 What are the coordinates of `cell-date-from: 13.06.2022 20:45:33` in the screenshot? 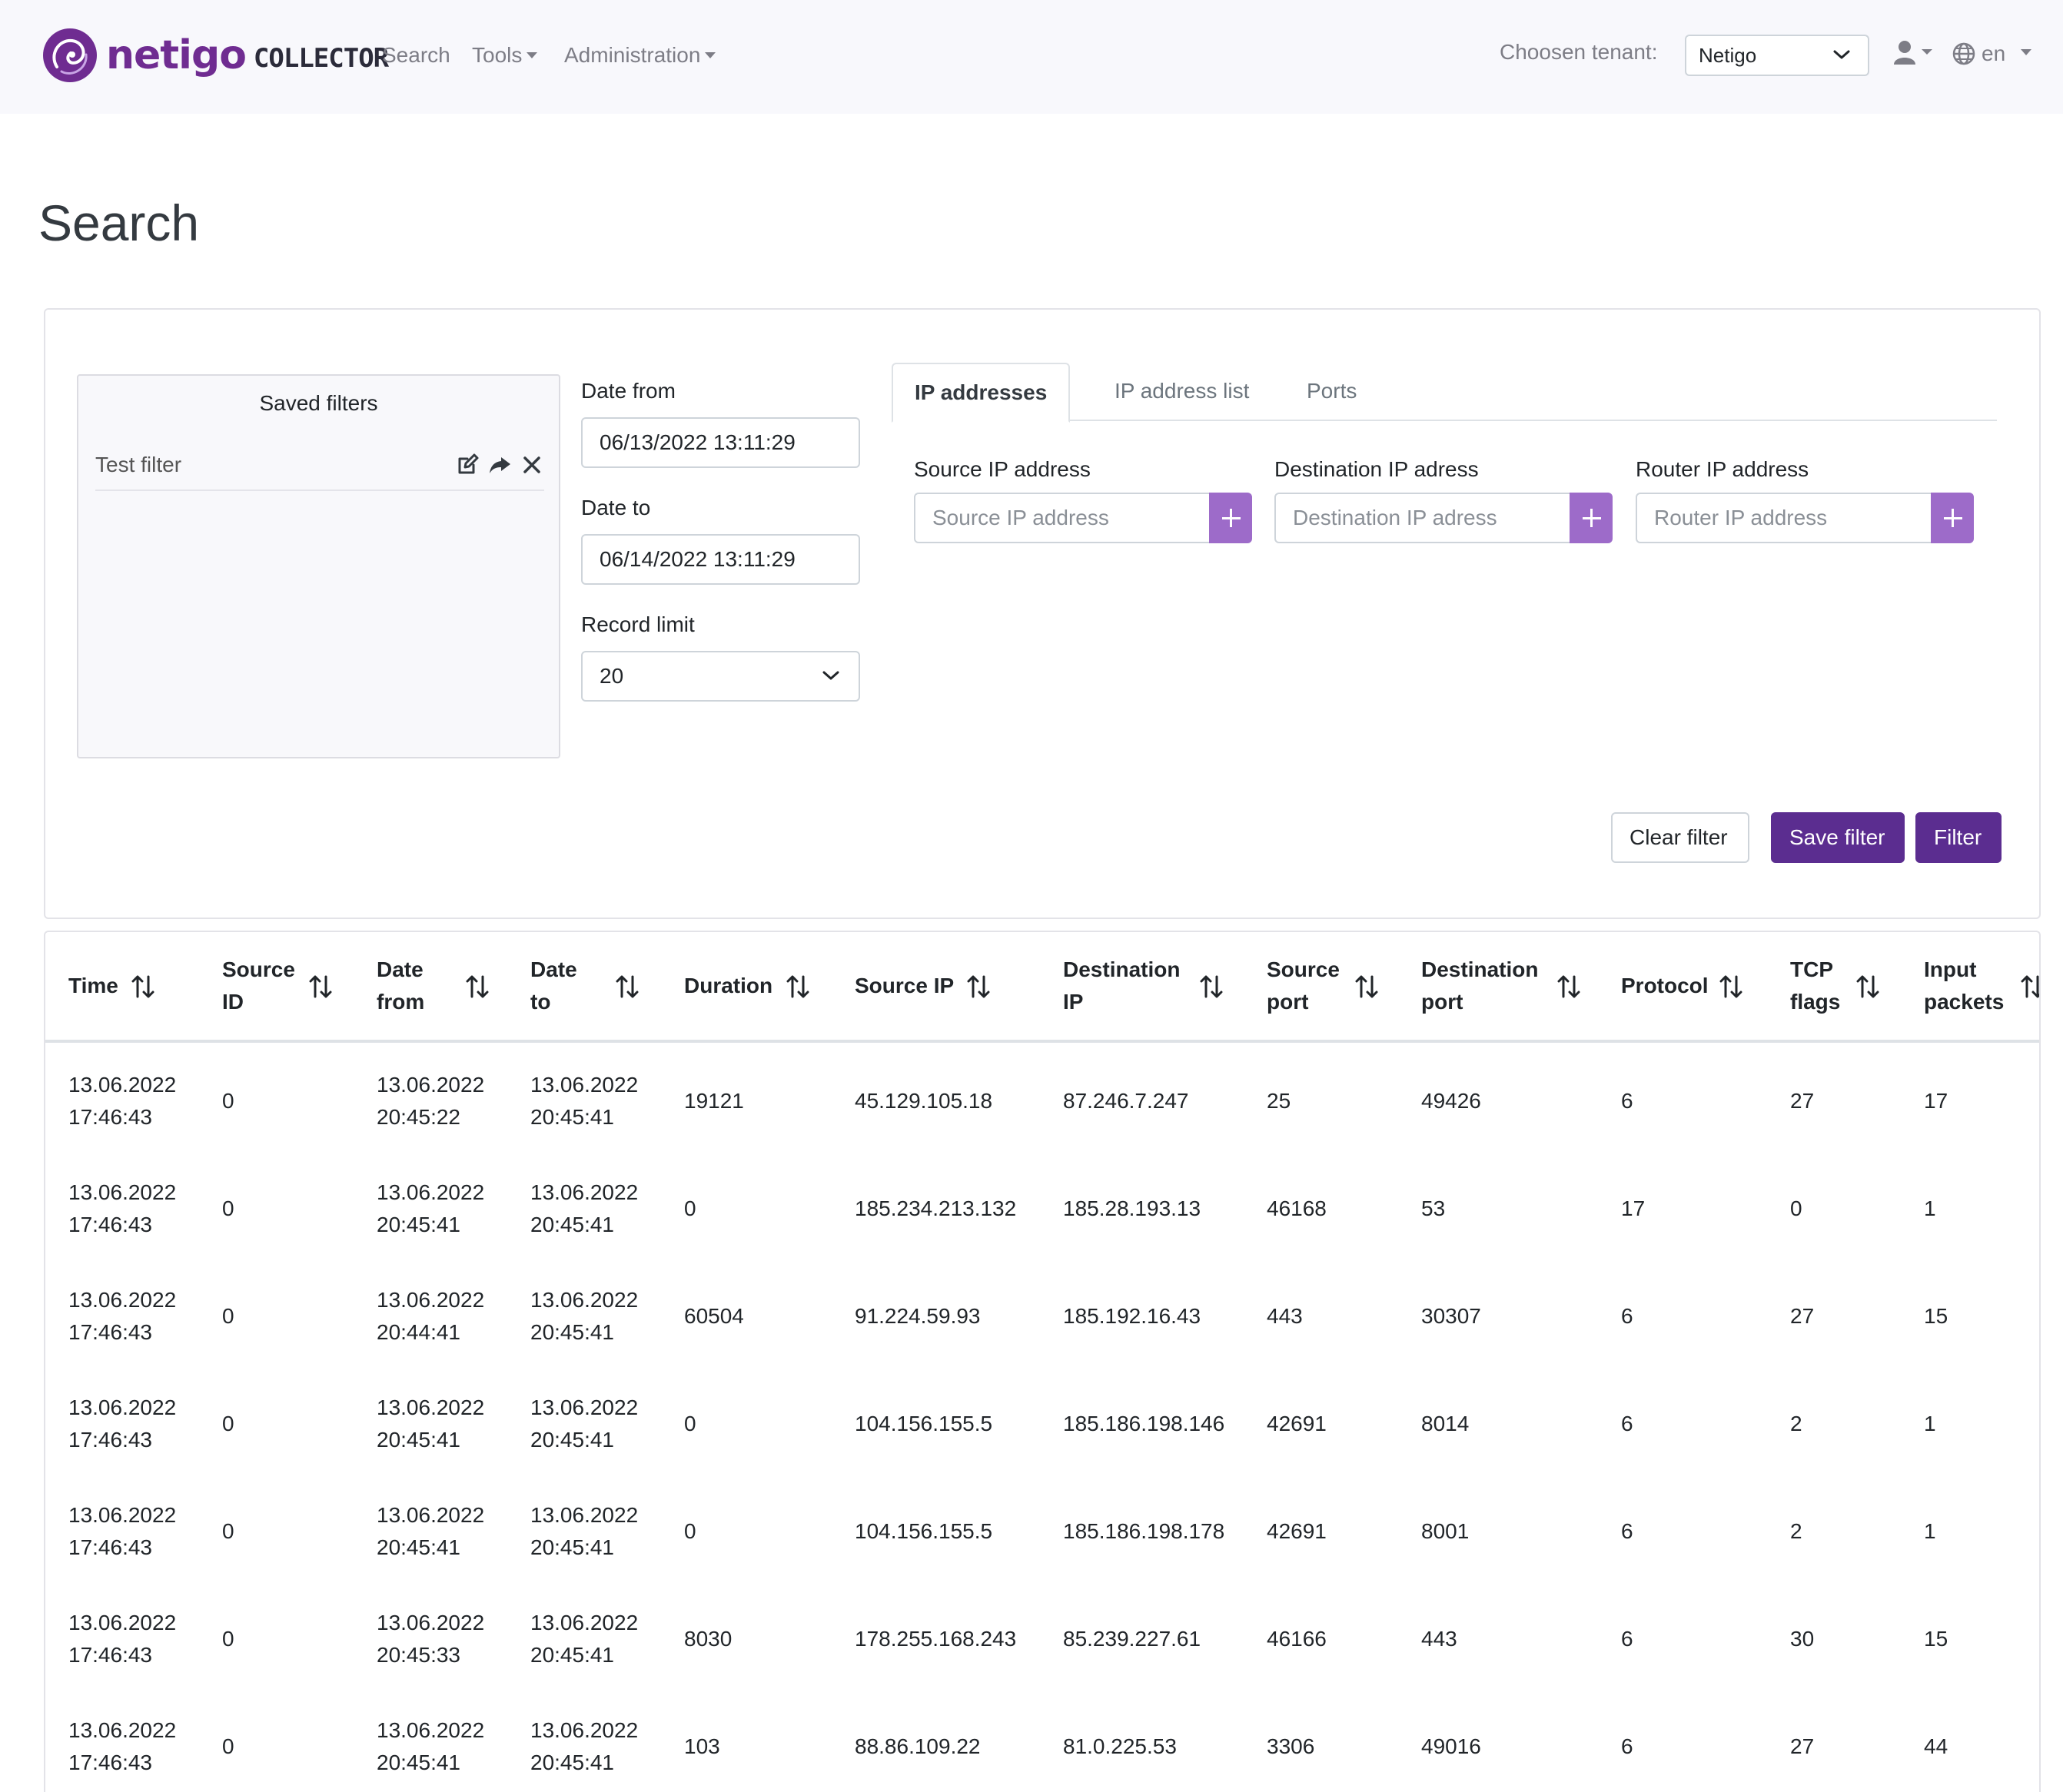 It's located at (430, 1639).